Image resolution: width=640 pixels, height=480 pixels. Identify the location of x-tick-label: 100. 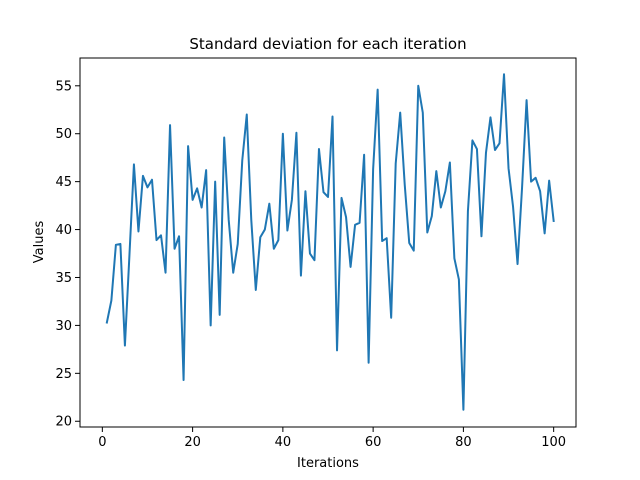
(553, 442).